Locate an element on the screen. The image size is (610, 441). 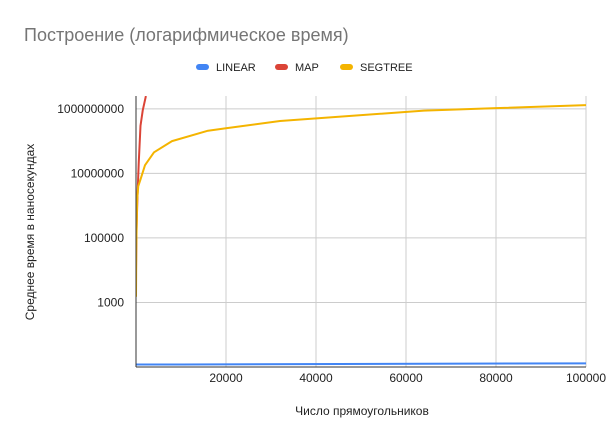
legend-item-map: MAP is located at coordinates (297, 68).